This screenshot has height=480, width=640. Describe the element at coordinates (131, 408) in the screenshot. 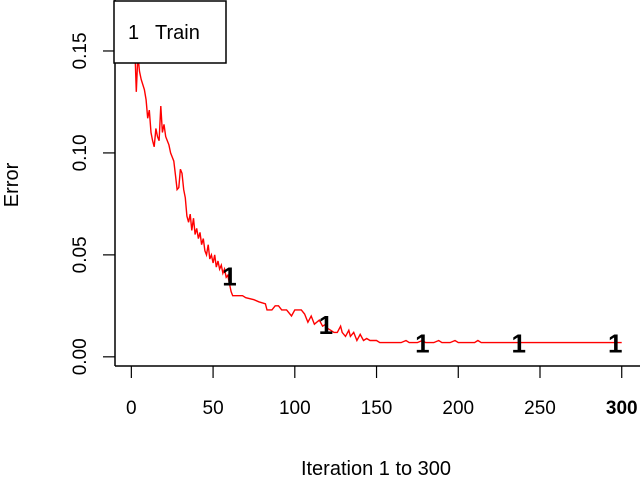

I see `x-tick-label-0: 0` at that location.